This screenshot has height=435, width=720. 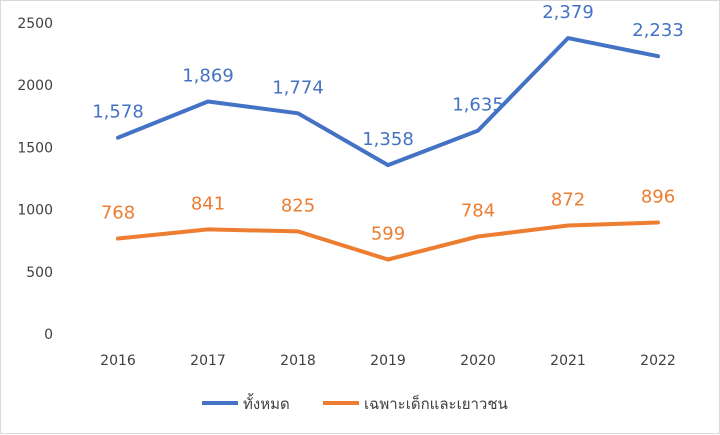 I want to click on x-tick-label: 2016, so click(x=118, y=361).